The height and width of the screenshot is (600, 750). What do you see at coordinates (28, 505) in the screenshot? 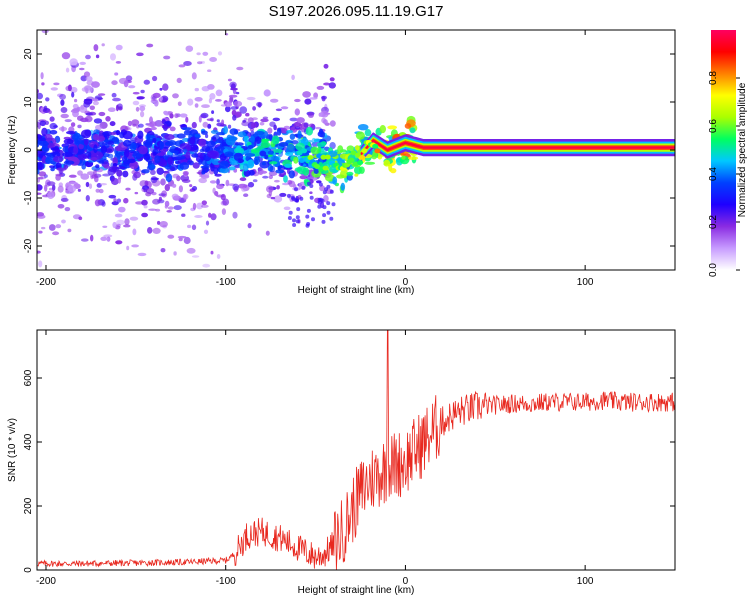
I see `y-tick-label: 200` at bounding box center [28, 505].